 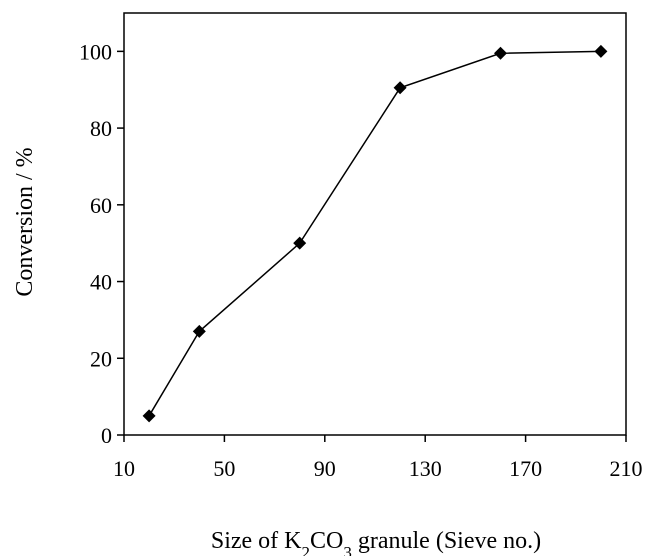 What do you see at coordinates (124, 468) in the screenshot?
I see `x-tick-label: 10` at bounding box center [124, 468].